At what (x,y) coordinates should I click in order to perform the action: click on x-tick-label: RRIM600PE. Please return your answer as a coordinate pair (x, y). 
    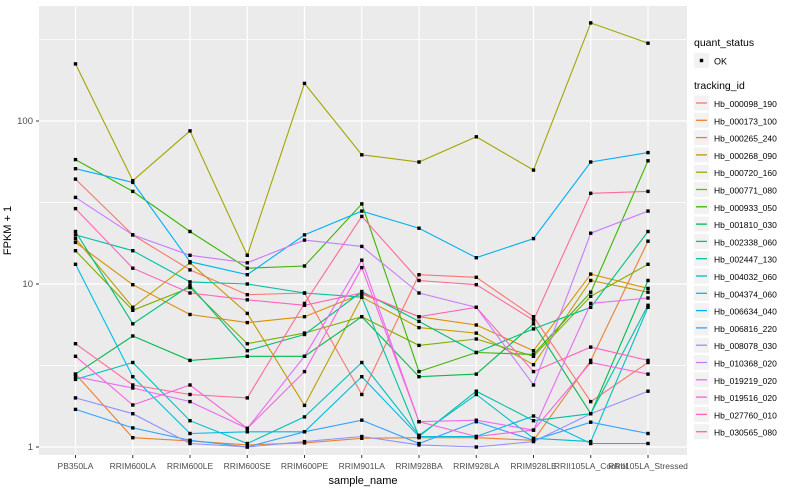
    Looking at the image, I should click on (305, 466).